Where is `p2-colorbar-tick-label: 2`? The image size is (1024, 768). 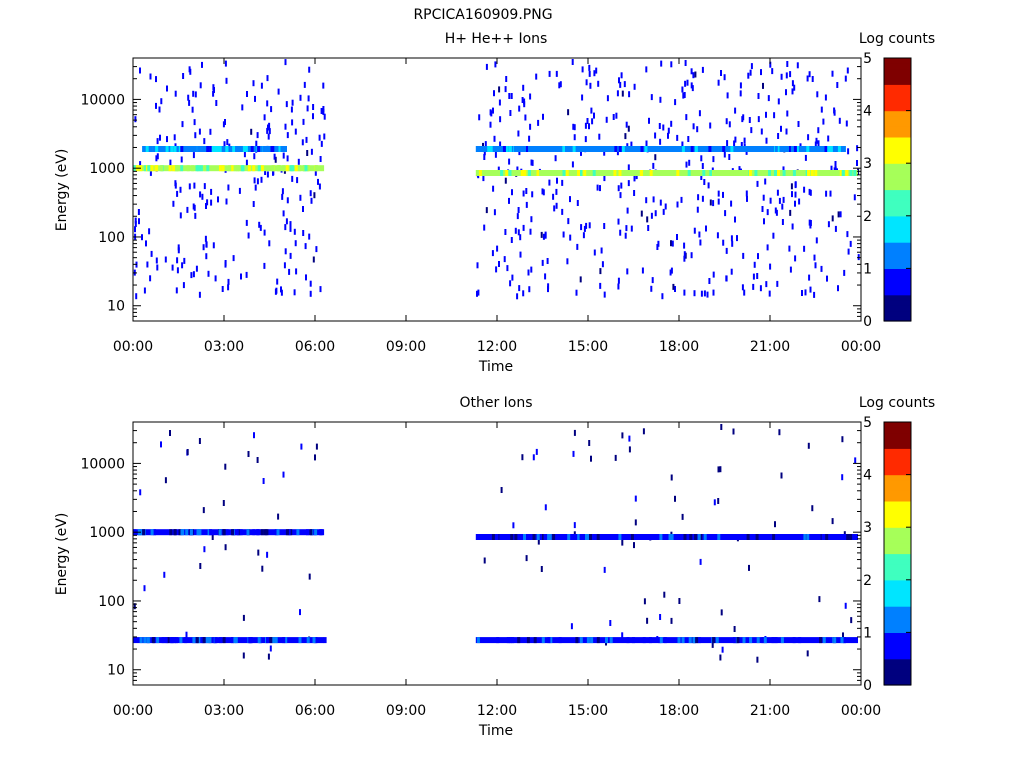
p2-colorbar-tick-label: 2 is located at coordinates (867, 581).